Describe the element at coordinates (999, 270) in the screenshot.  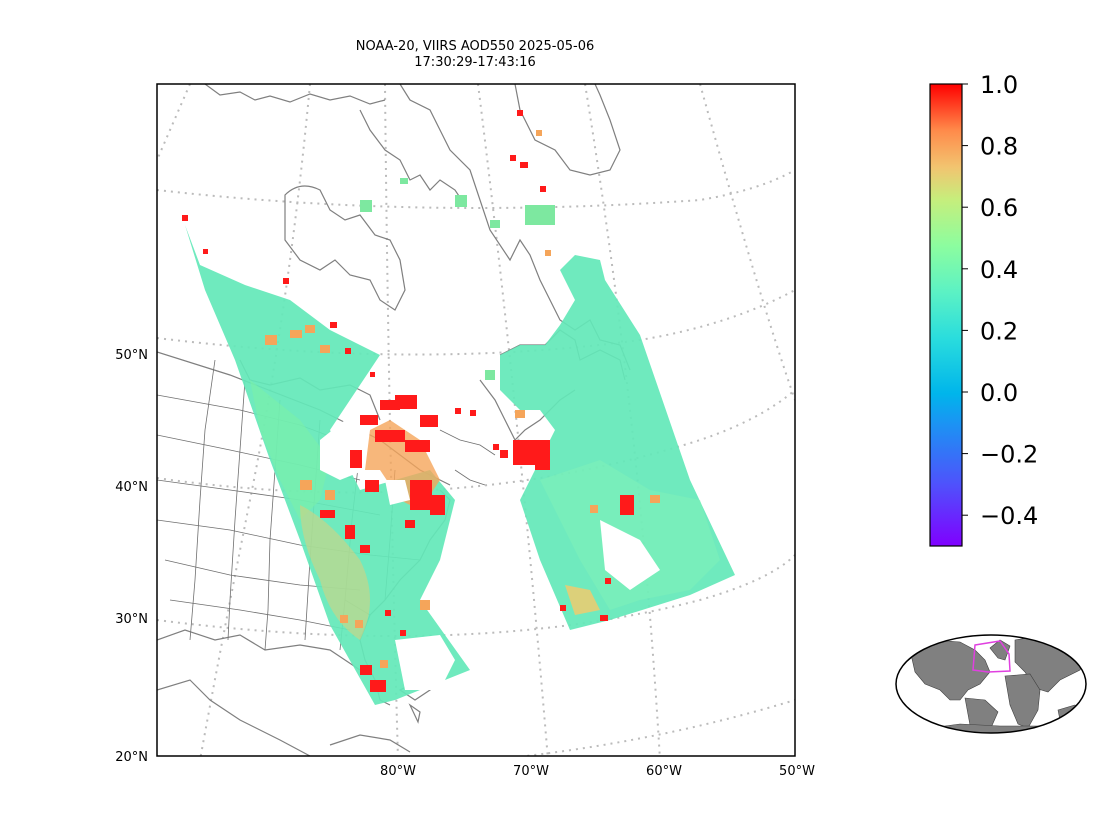
I see `colorbar-tick-label: 0.4` at that location.